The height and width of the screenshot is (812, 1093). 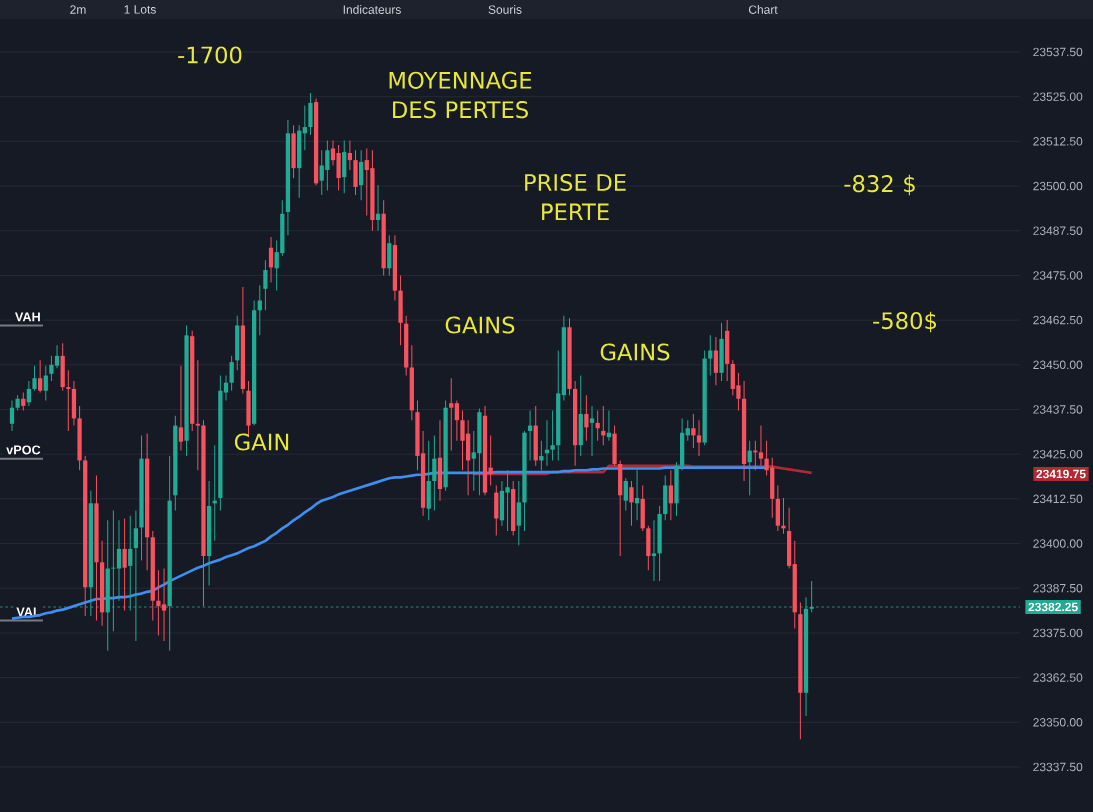 What do you see at coordinates (140, 9) in the screenshot?
I see `text: 1 Lots` at bounding box center [140, 9].